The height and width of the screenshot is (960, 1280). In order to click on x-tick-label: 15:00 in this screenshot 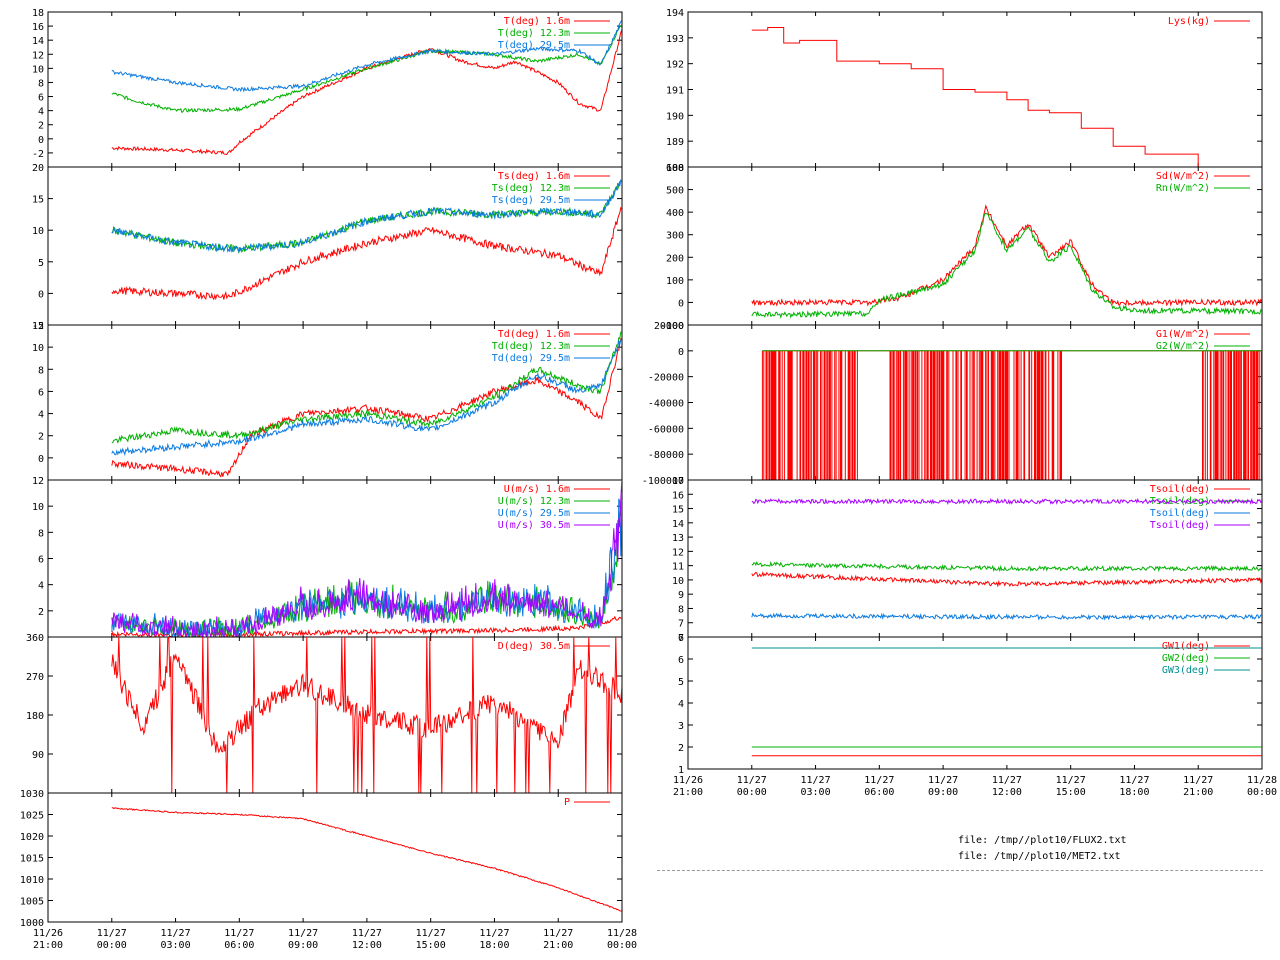, I will do `click(431, 945)`.